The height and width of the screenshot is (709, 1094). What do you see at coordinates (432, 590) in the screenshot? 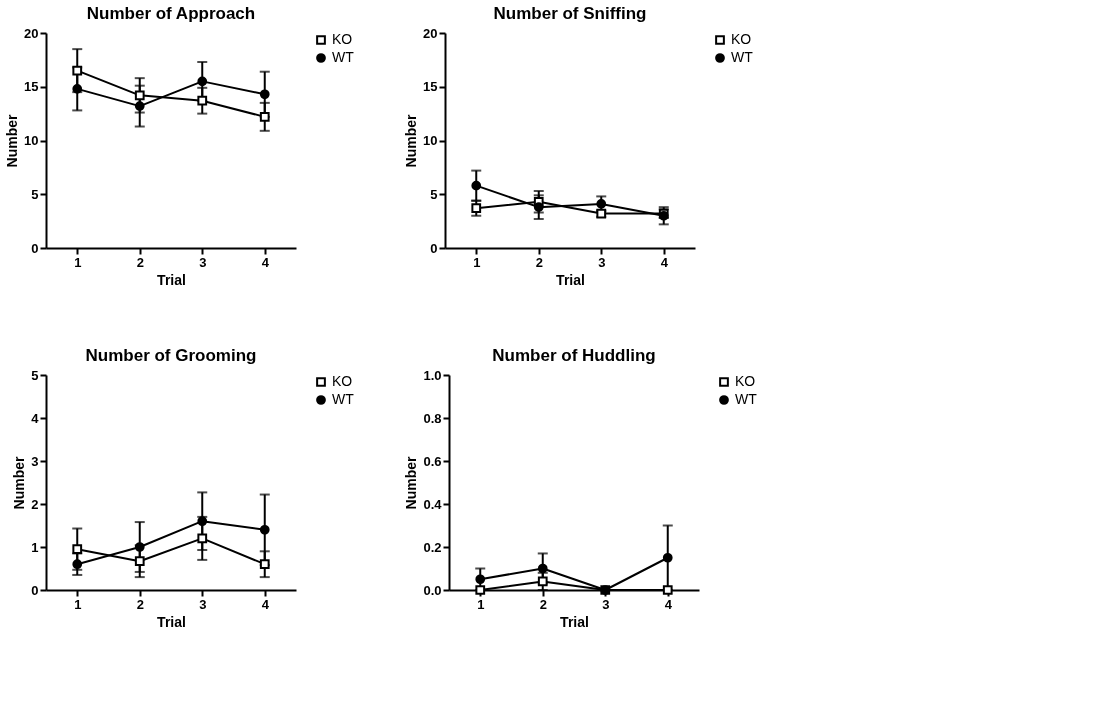
I see `y-tick-label: 0.0` at bounding box center [432, 590].